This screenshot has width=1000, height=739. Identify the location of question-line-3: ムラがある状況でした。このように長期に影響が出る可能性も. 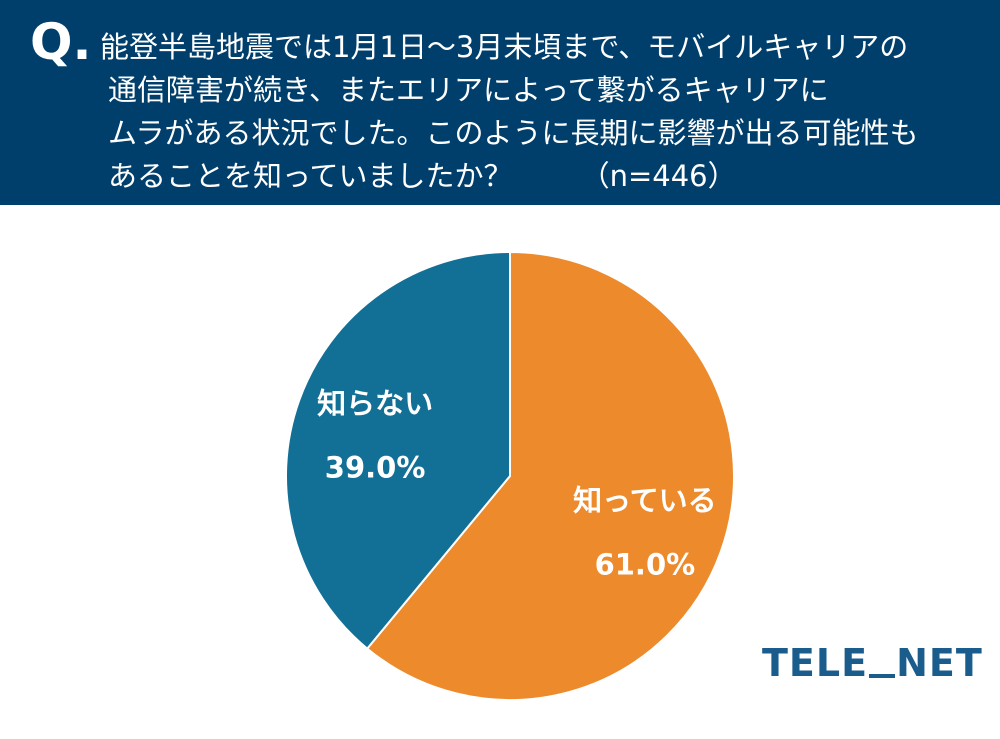
(513, 133).